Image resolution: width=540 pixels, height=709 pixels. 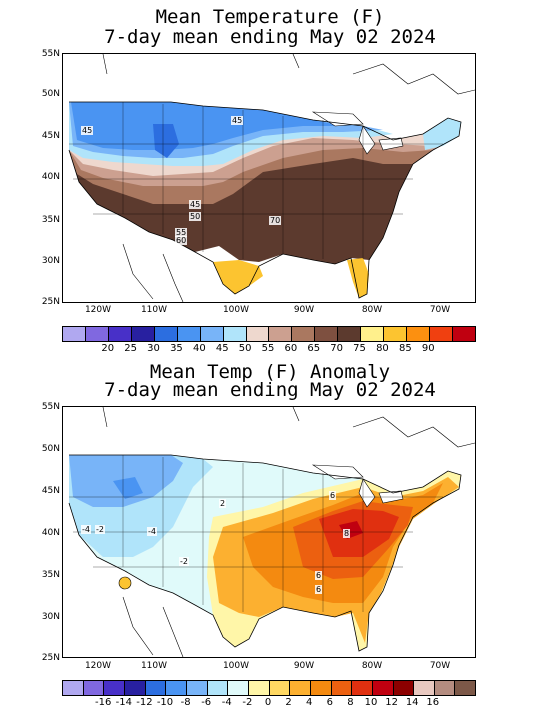 What do you see at coordinates (304, 666) in the screenshot?
I see `bottom-lon-label: 90W` at bounding box center [304, 666].